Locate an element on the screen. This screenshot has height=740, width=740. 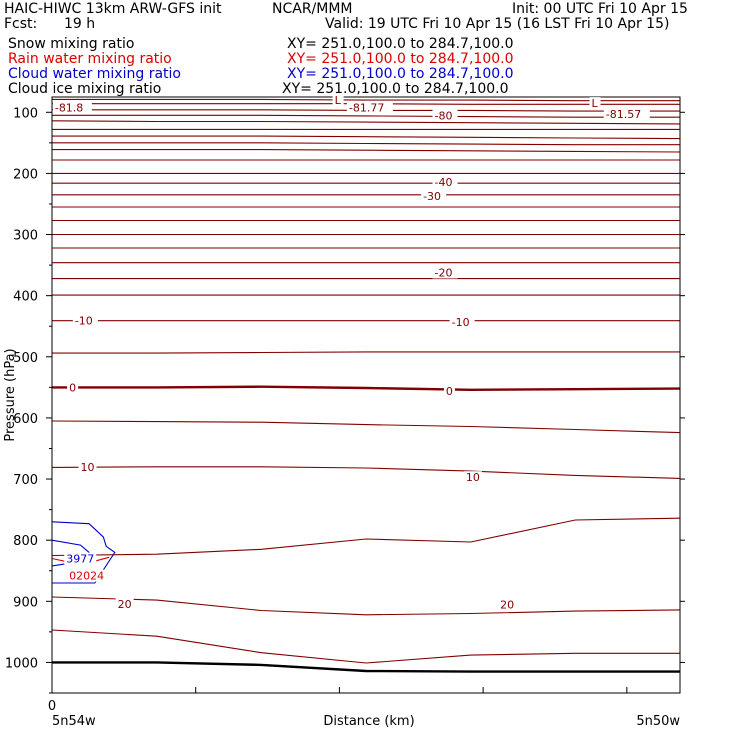
contour-label: -40 is located at coordinates (444, 182).